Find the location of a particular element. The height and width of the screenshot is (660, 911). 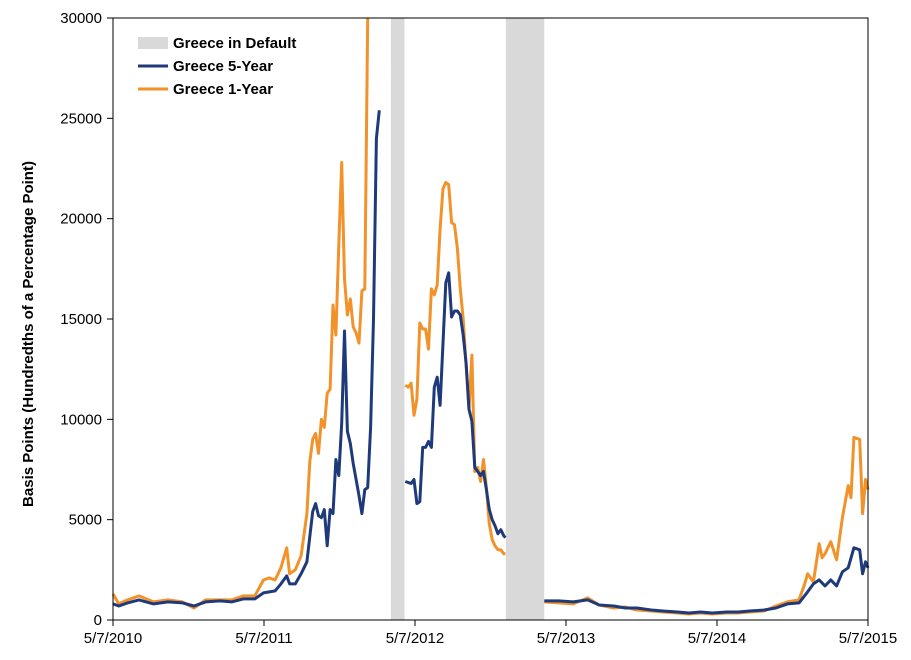

x-tick-label: 5/7/2012 is located at coordinates (415, 638).